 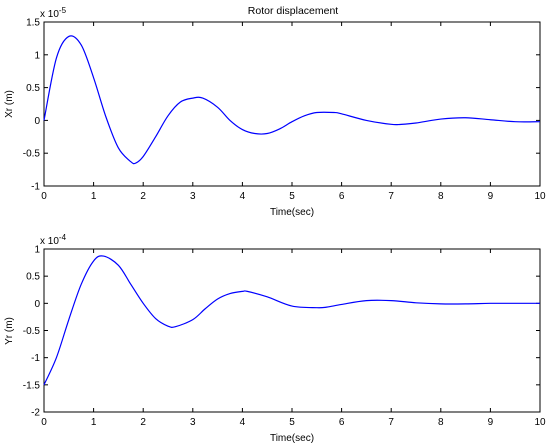 I want to click on y-axis-label: Yr (m), so click(x=9, y=331).